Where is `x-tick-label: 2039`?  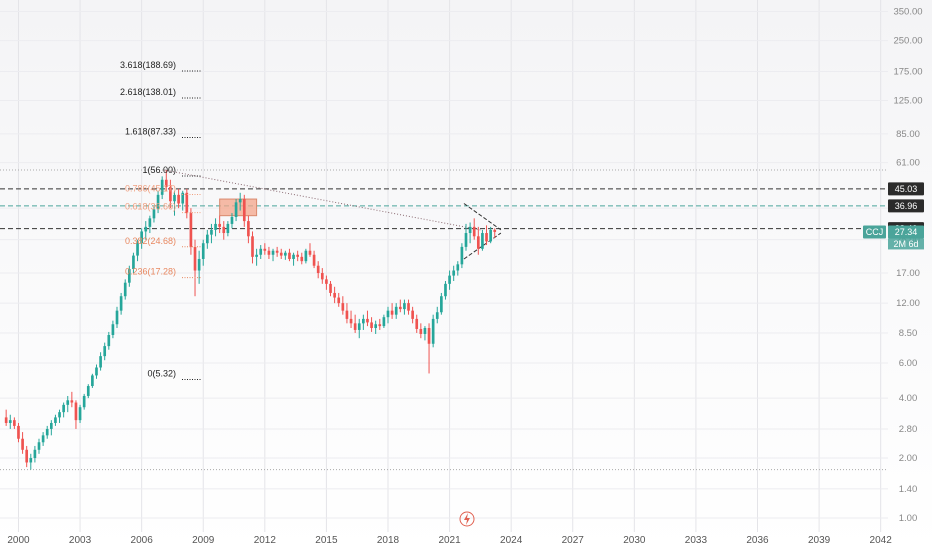 x-tick-label: 2039 is located at coordinates (819, 540).